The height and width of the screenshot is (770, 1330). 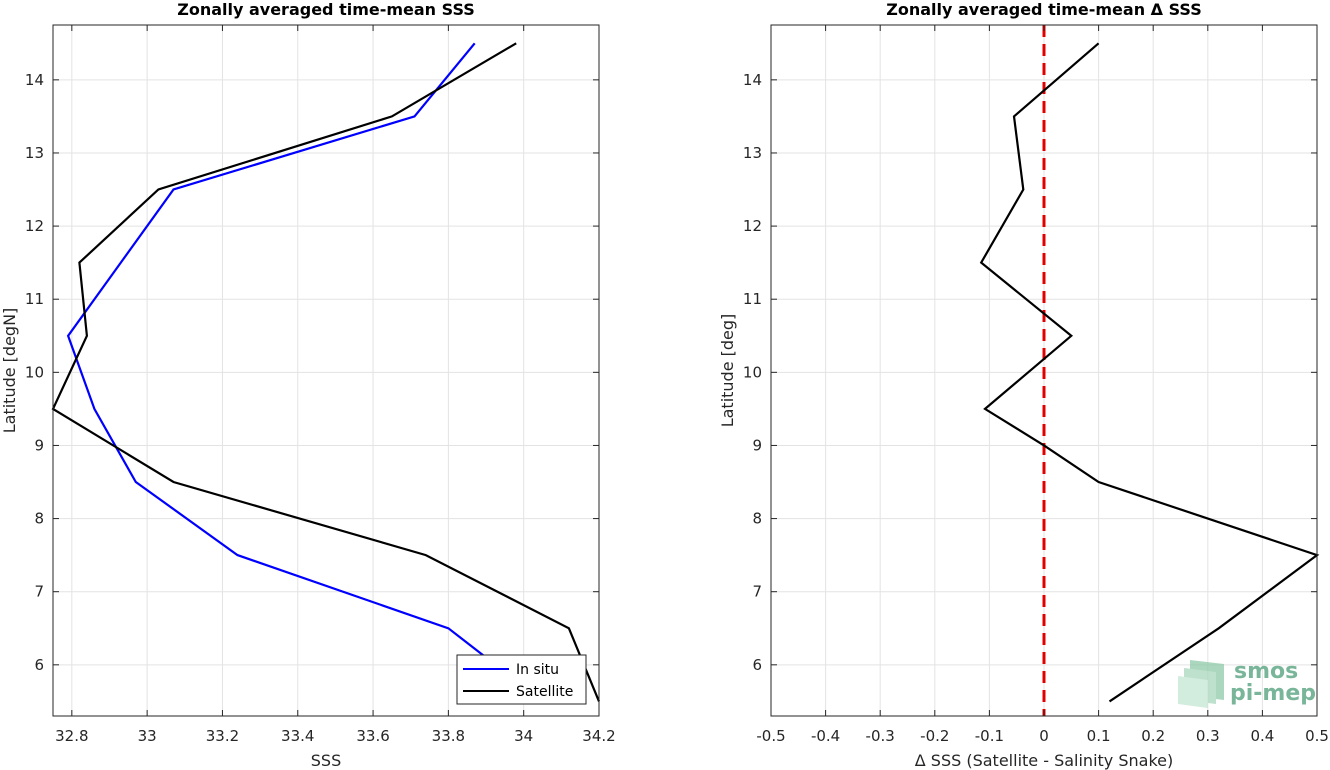 I want to click on x-tick-label: 33.2, so click(x=222, y=736).